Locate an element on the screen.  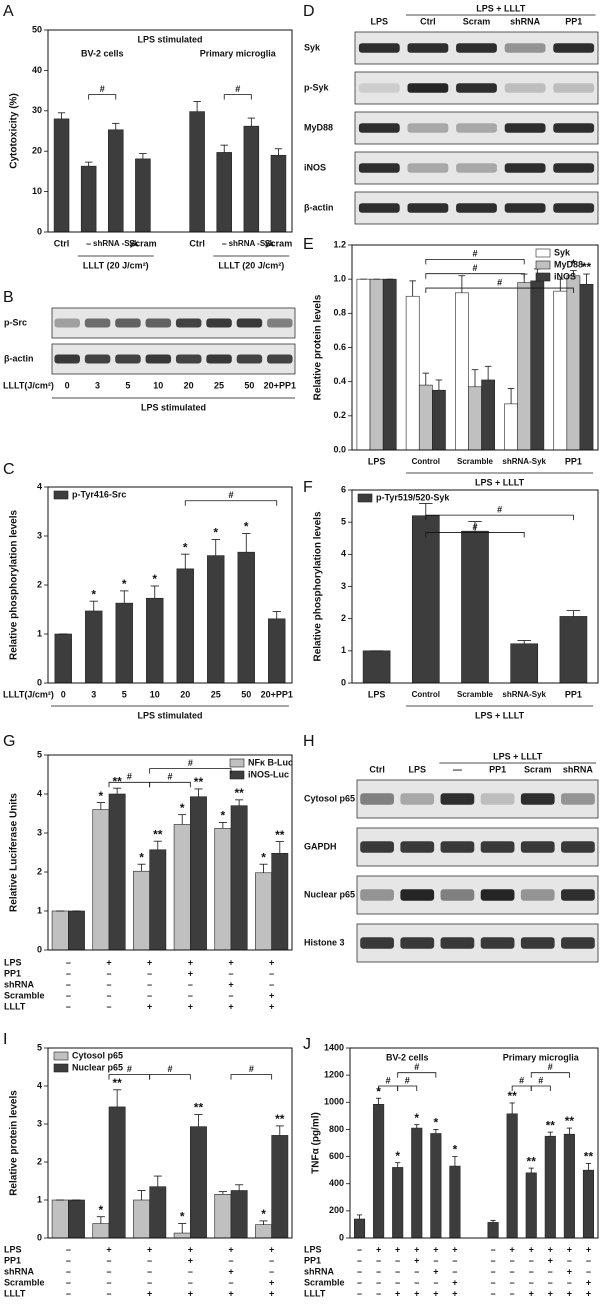
blot-row-label: p-Syk is located at coordinates (317, 87).